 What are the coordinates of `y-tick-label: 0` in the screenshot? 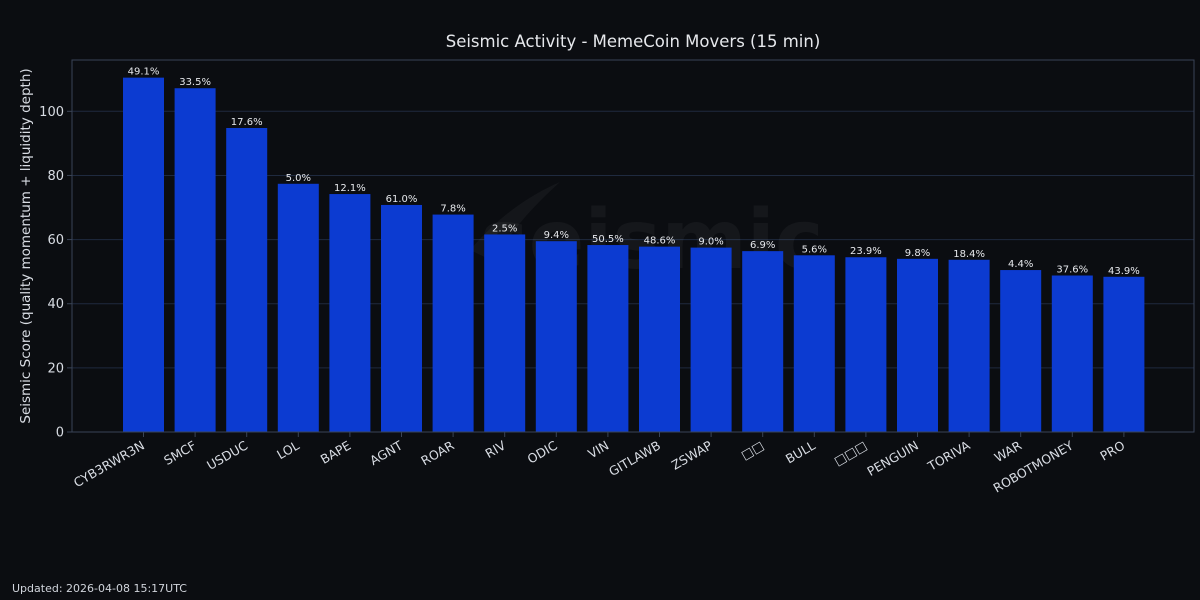 It's located at (60, 433).